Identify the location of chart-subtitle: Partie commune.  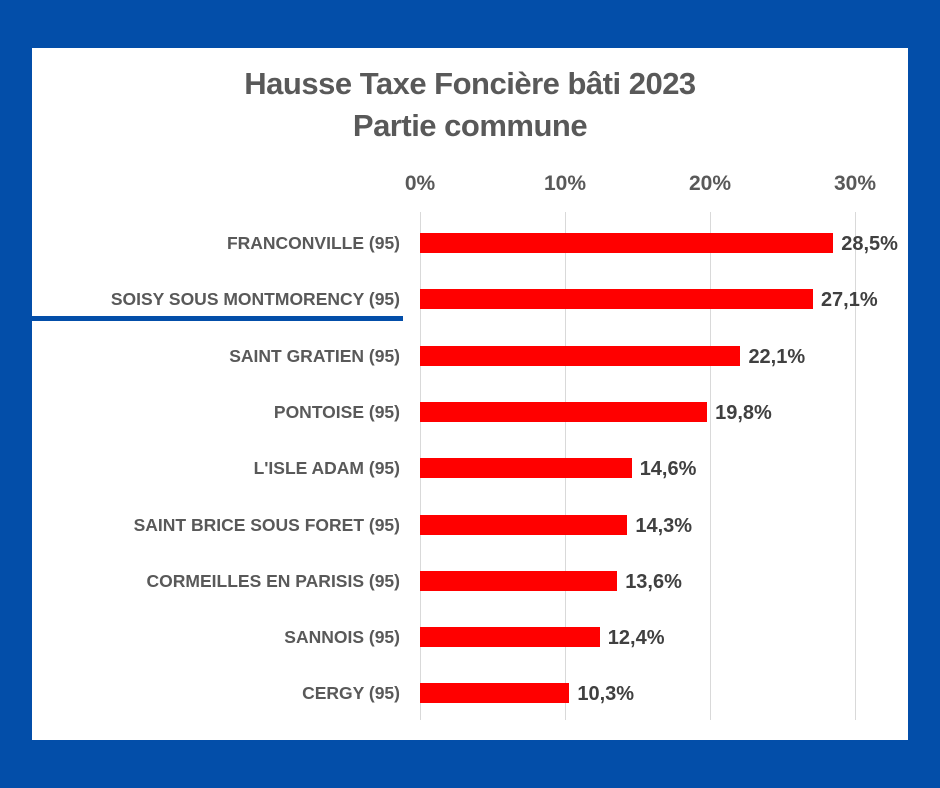
(470, 125).